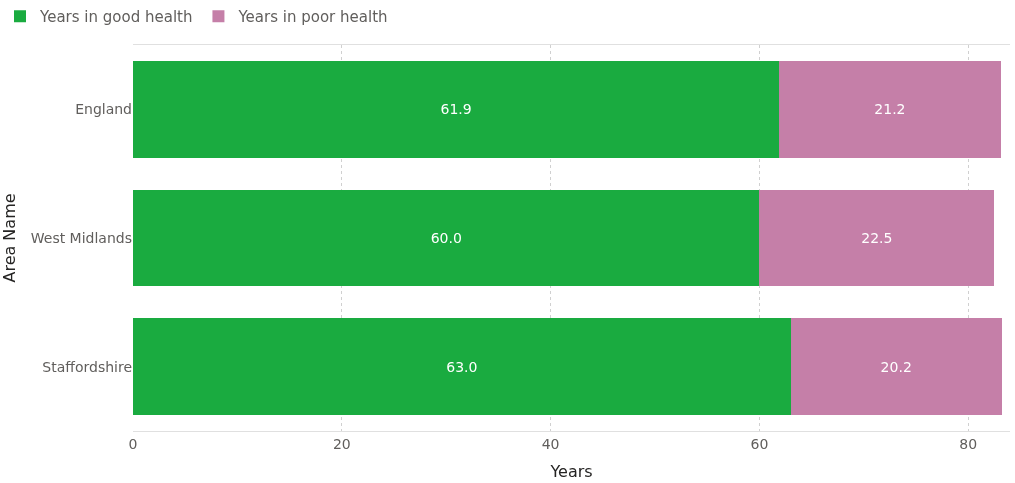 The width and height of the screenshot is (1015, 483). What do you see at coordinates (81, 237) in the screenshot?
I see `y-tick-label: West Midlands` at bounding box center [81, 237].